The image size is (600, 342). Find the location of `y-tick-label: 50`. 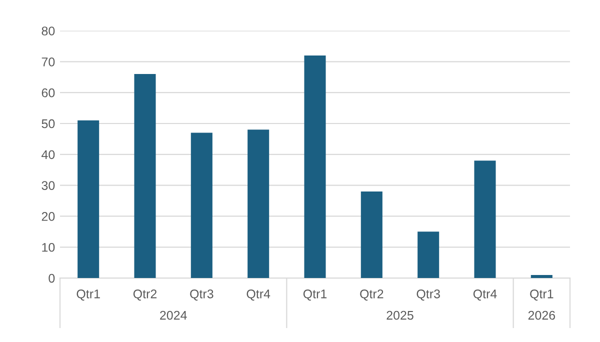

y-tick-label: 50 is located at coordinates (48, 123).